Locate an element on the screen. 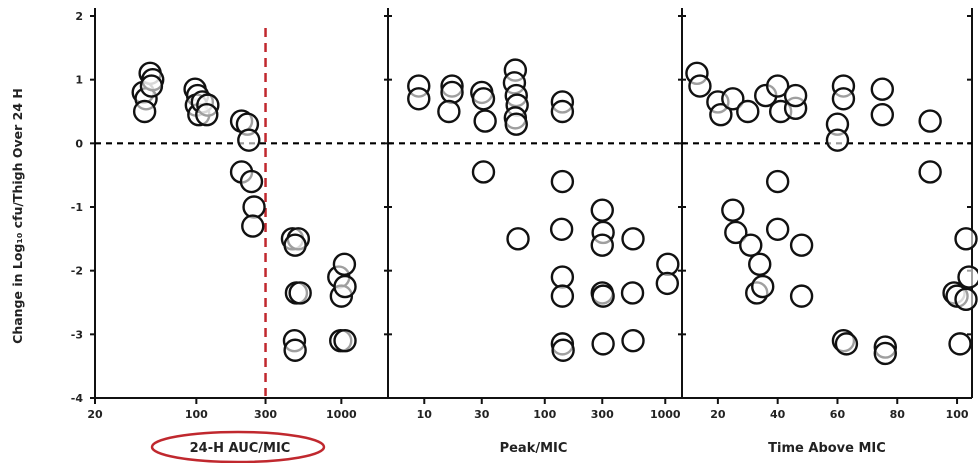 Image resolution: width=978 pixels, height=463 pixels. y-tick-label: -1 is located at coordinates (77, 207).